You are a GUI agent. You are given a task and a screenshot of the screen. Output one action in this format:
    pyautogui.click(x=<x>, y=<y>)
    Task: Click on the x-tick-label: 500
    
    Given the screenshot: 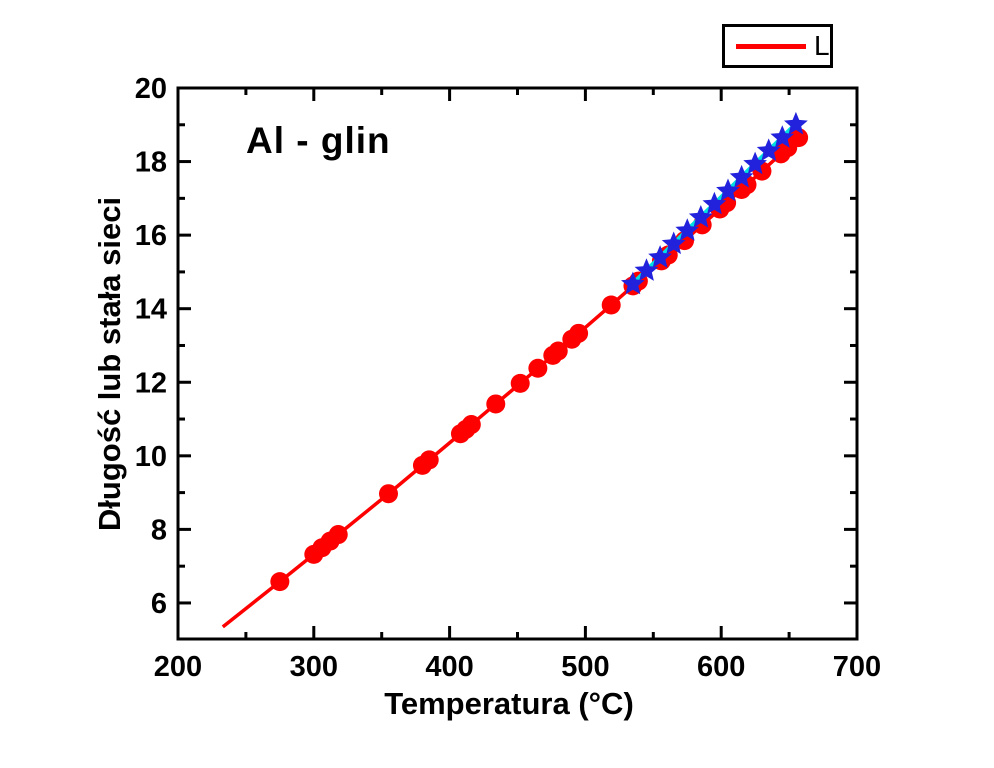 What is the action you would take?
    pyautogui.click(x=585, y=667)
    